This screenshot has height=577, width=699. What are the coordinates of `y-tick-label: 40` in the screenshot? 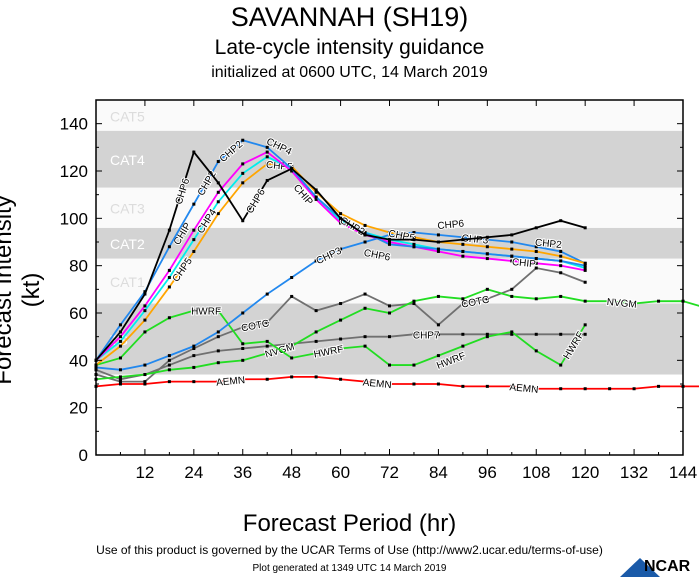 It's located at (78, 360).